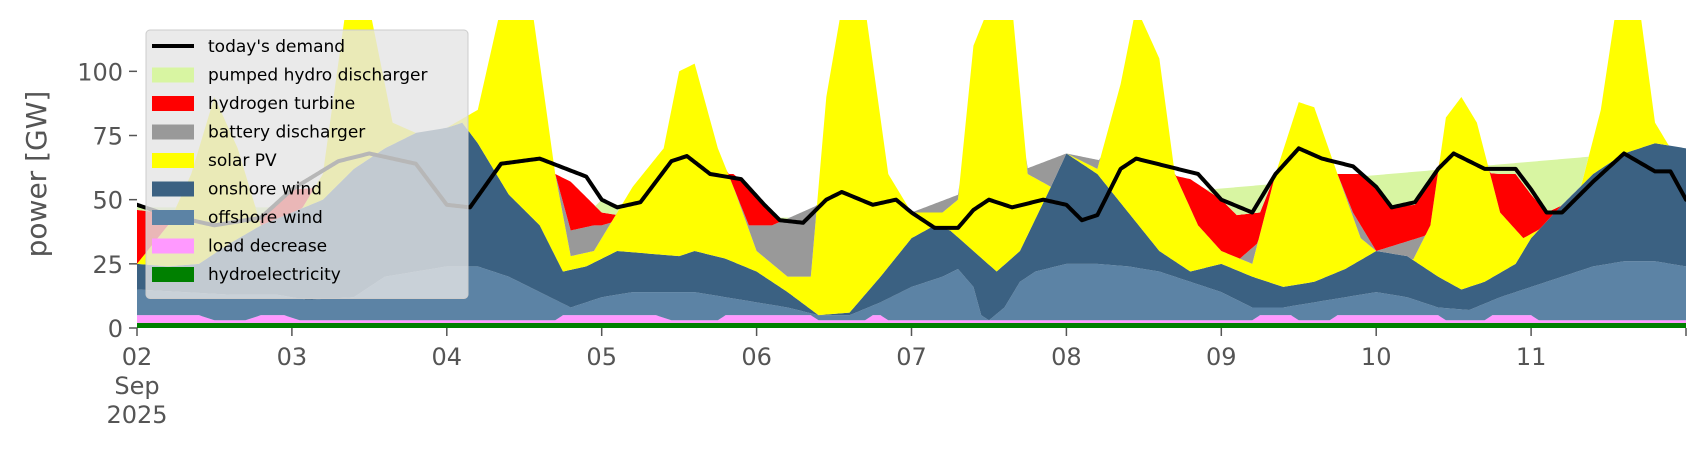 The height and width of the screenshot is (460, 1706). Describe the element at coordinates (911, 319) in the screenshot. I see `area-load-decrease` at that location.